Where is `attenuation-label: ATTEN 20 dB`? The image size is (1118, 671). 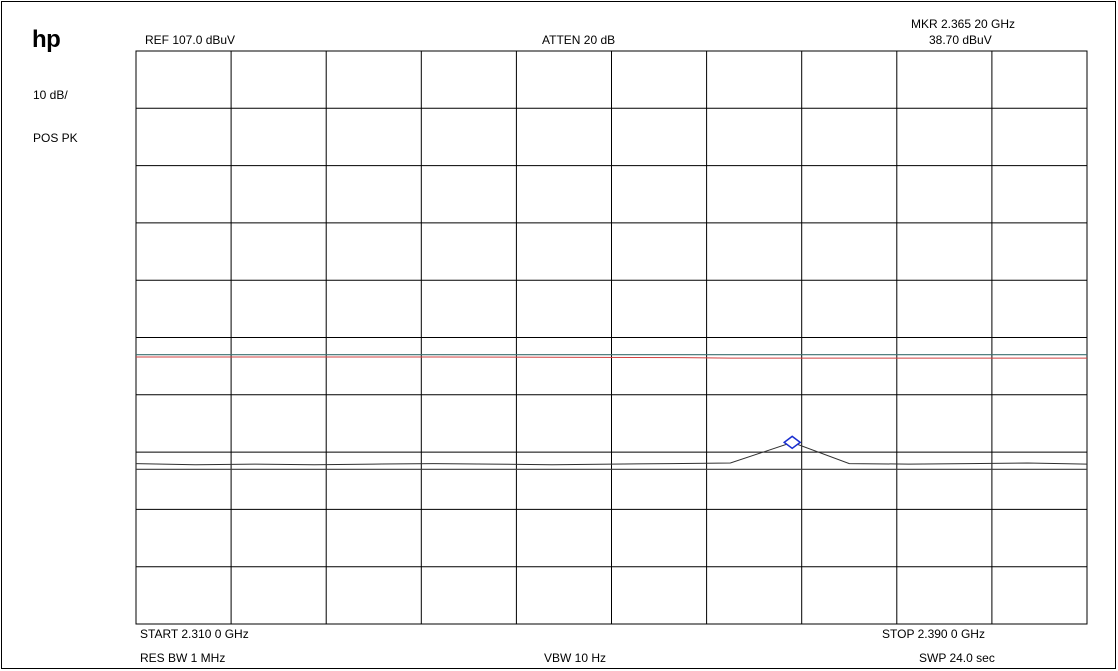 attenuation-label: ATTEN 20 dB is located at coordinates (579, 40).